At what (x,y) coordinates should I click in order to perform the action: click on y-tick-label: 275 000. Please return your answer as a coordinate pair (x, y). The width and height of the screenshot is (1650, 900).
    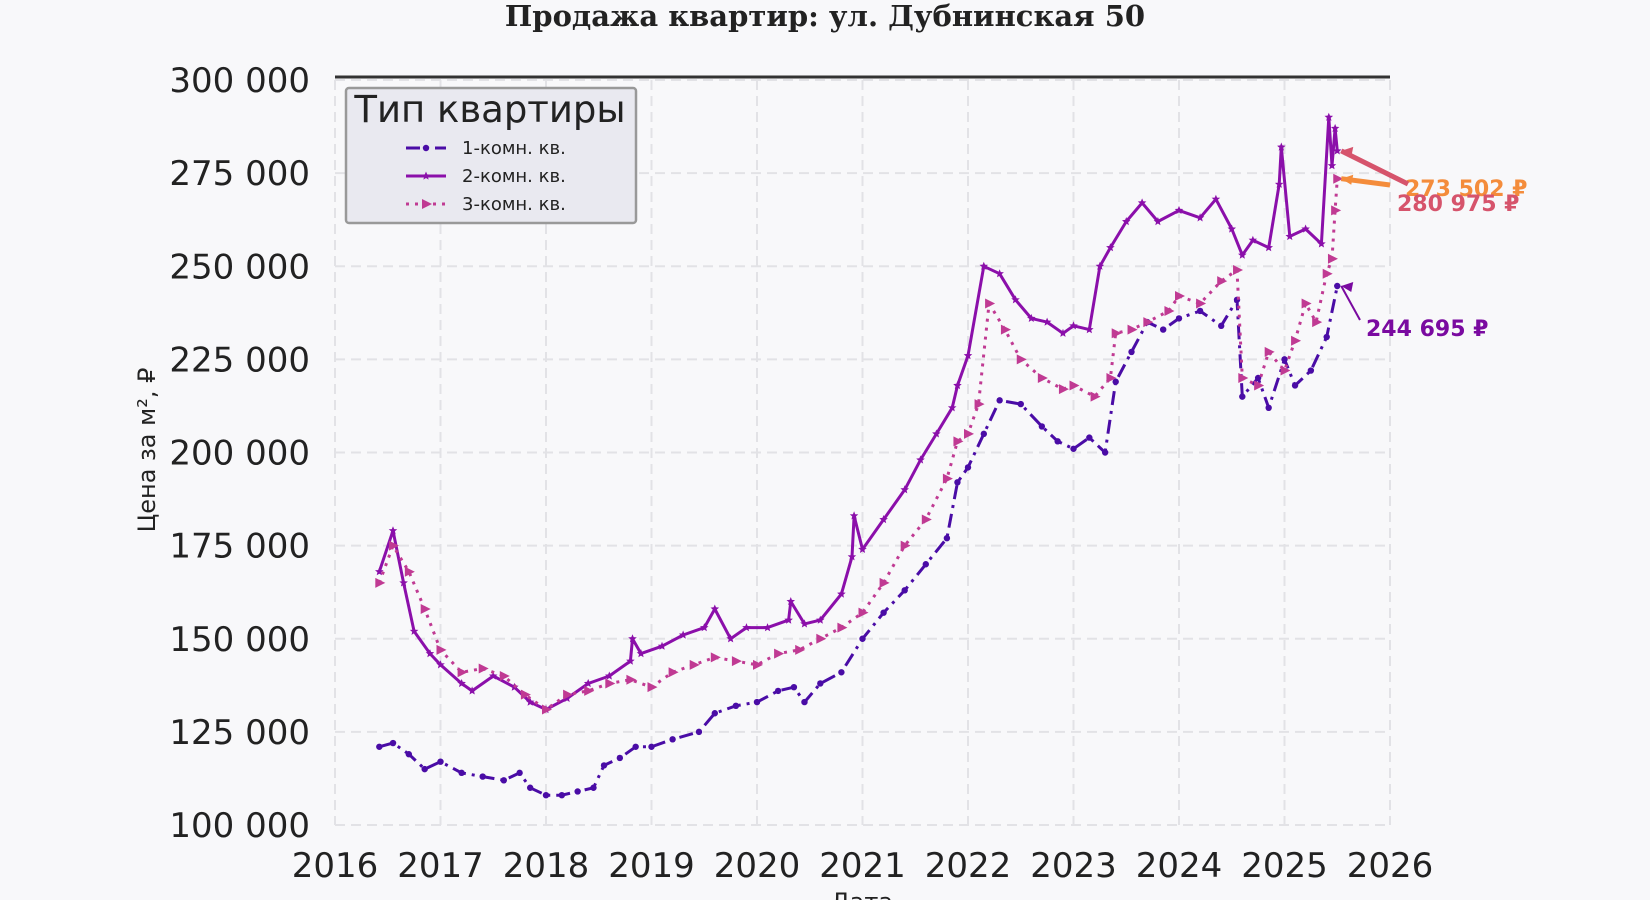
    Looking at the image, I should click on (239, 174).